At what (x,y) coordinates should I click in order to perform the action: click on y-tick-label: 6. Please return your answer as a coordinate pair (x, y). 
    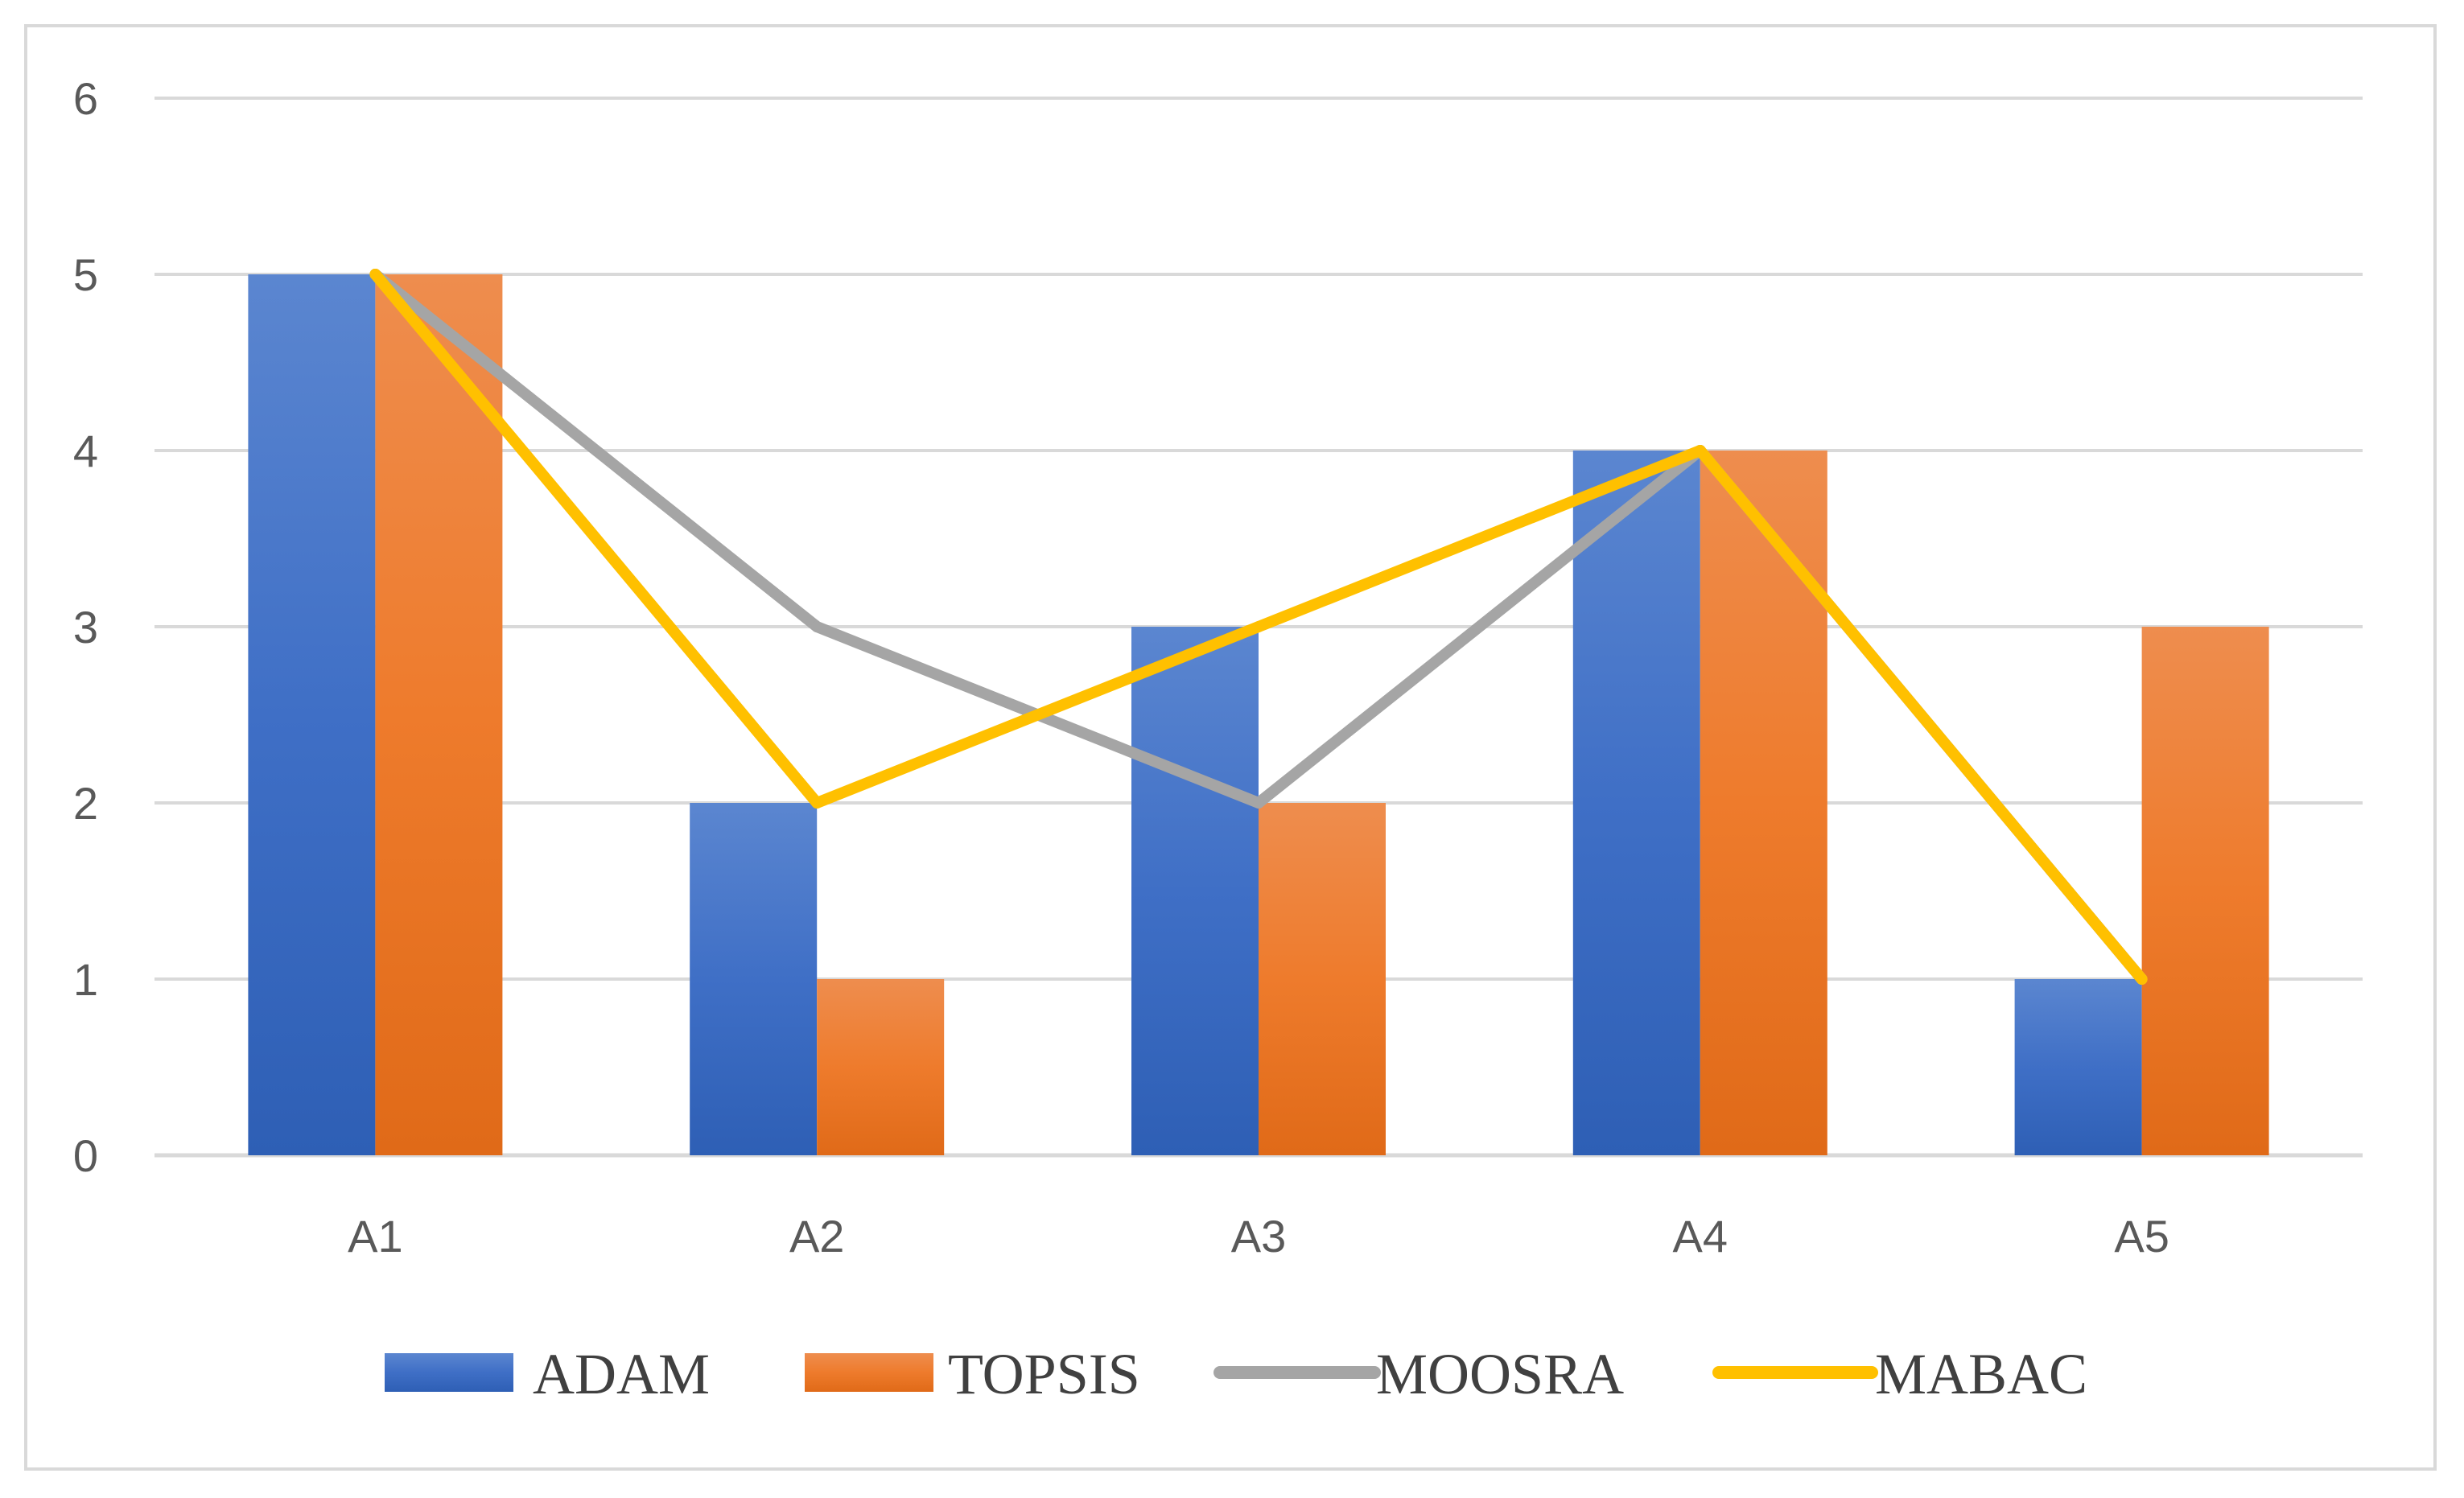
    Looking at the image, I should click on (85, 99).